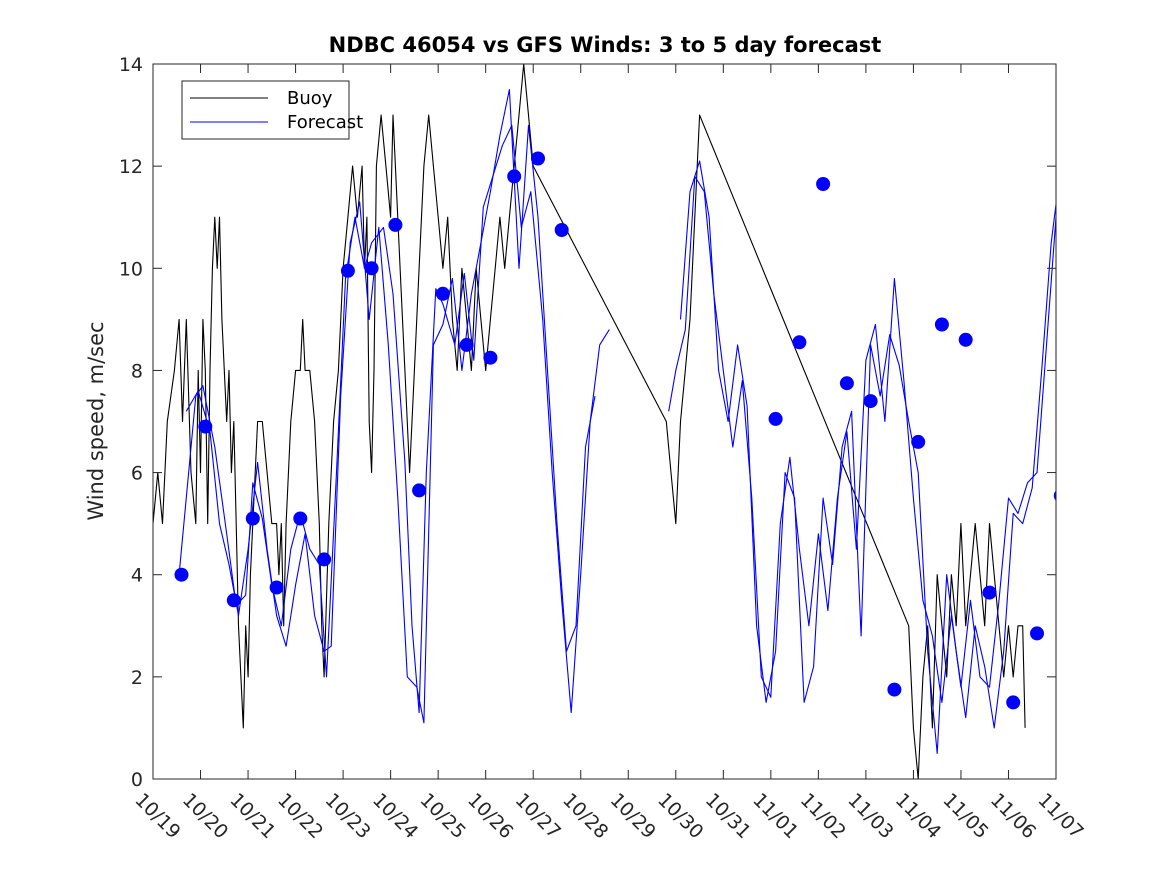 This screenshot has height=875, width=1167. I want to click on y-tick-label-1: 2, so click(137, 678).